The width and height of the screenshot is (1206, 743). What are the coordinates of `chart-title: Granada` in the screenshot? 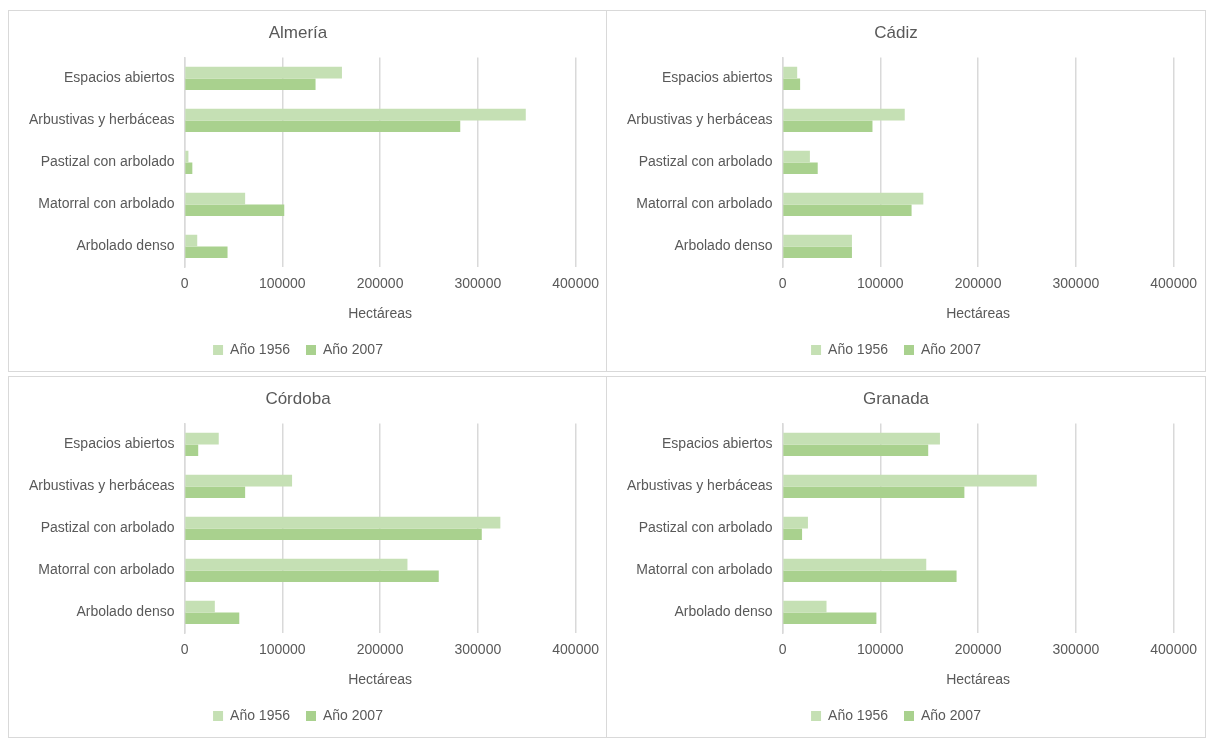 It's located at (896, 398).